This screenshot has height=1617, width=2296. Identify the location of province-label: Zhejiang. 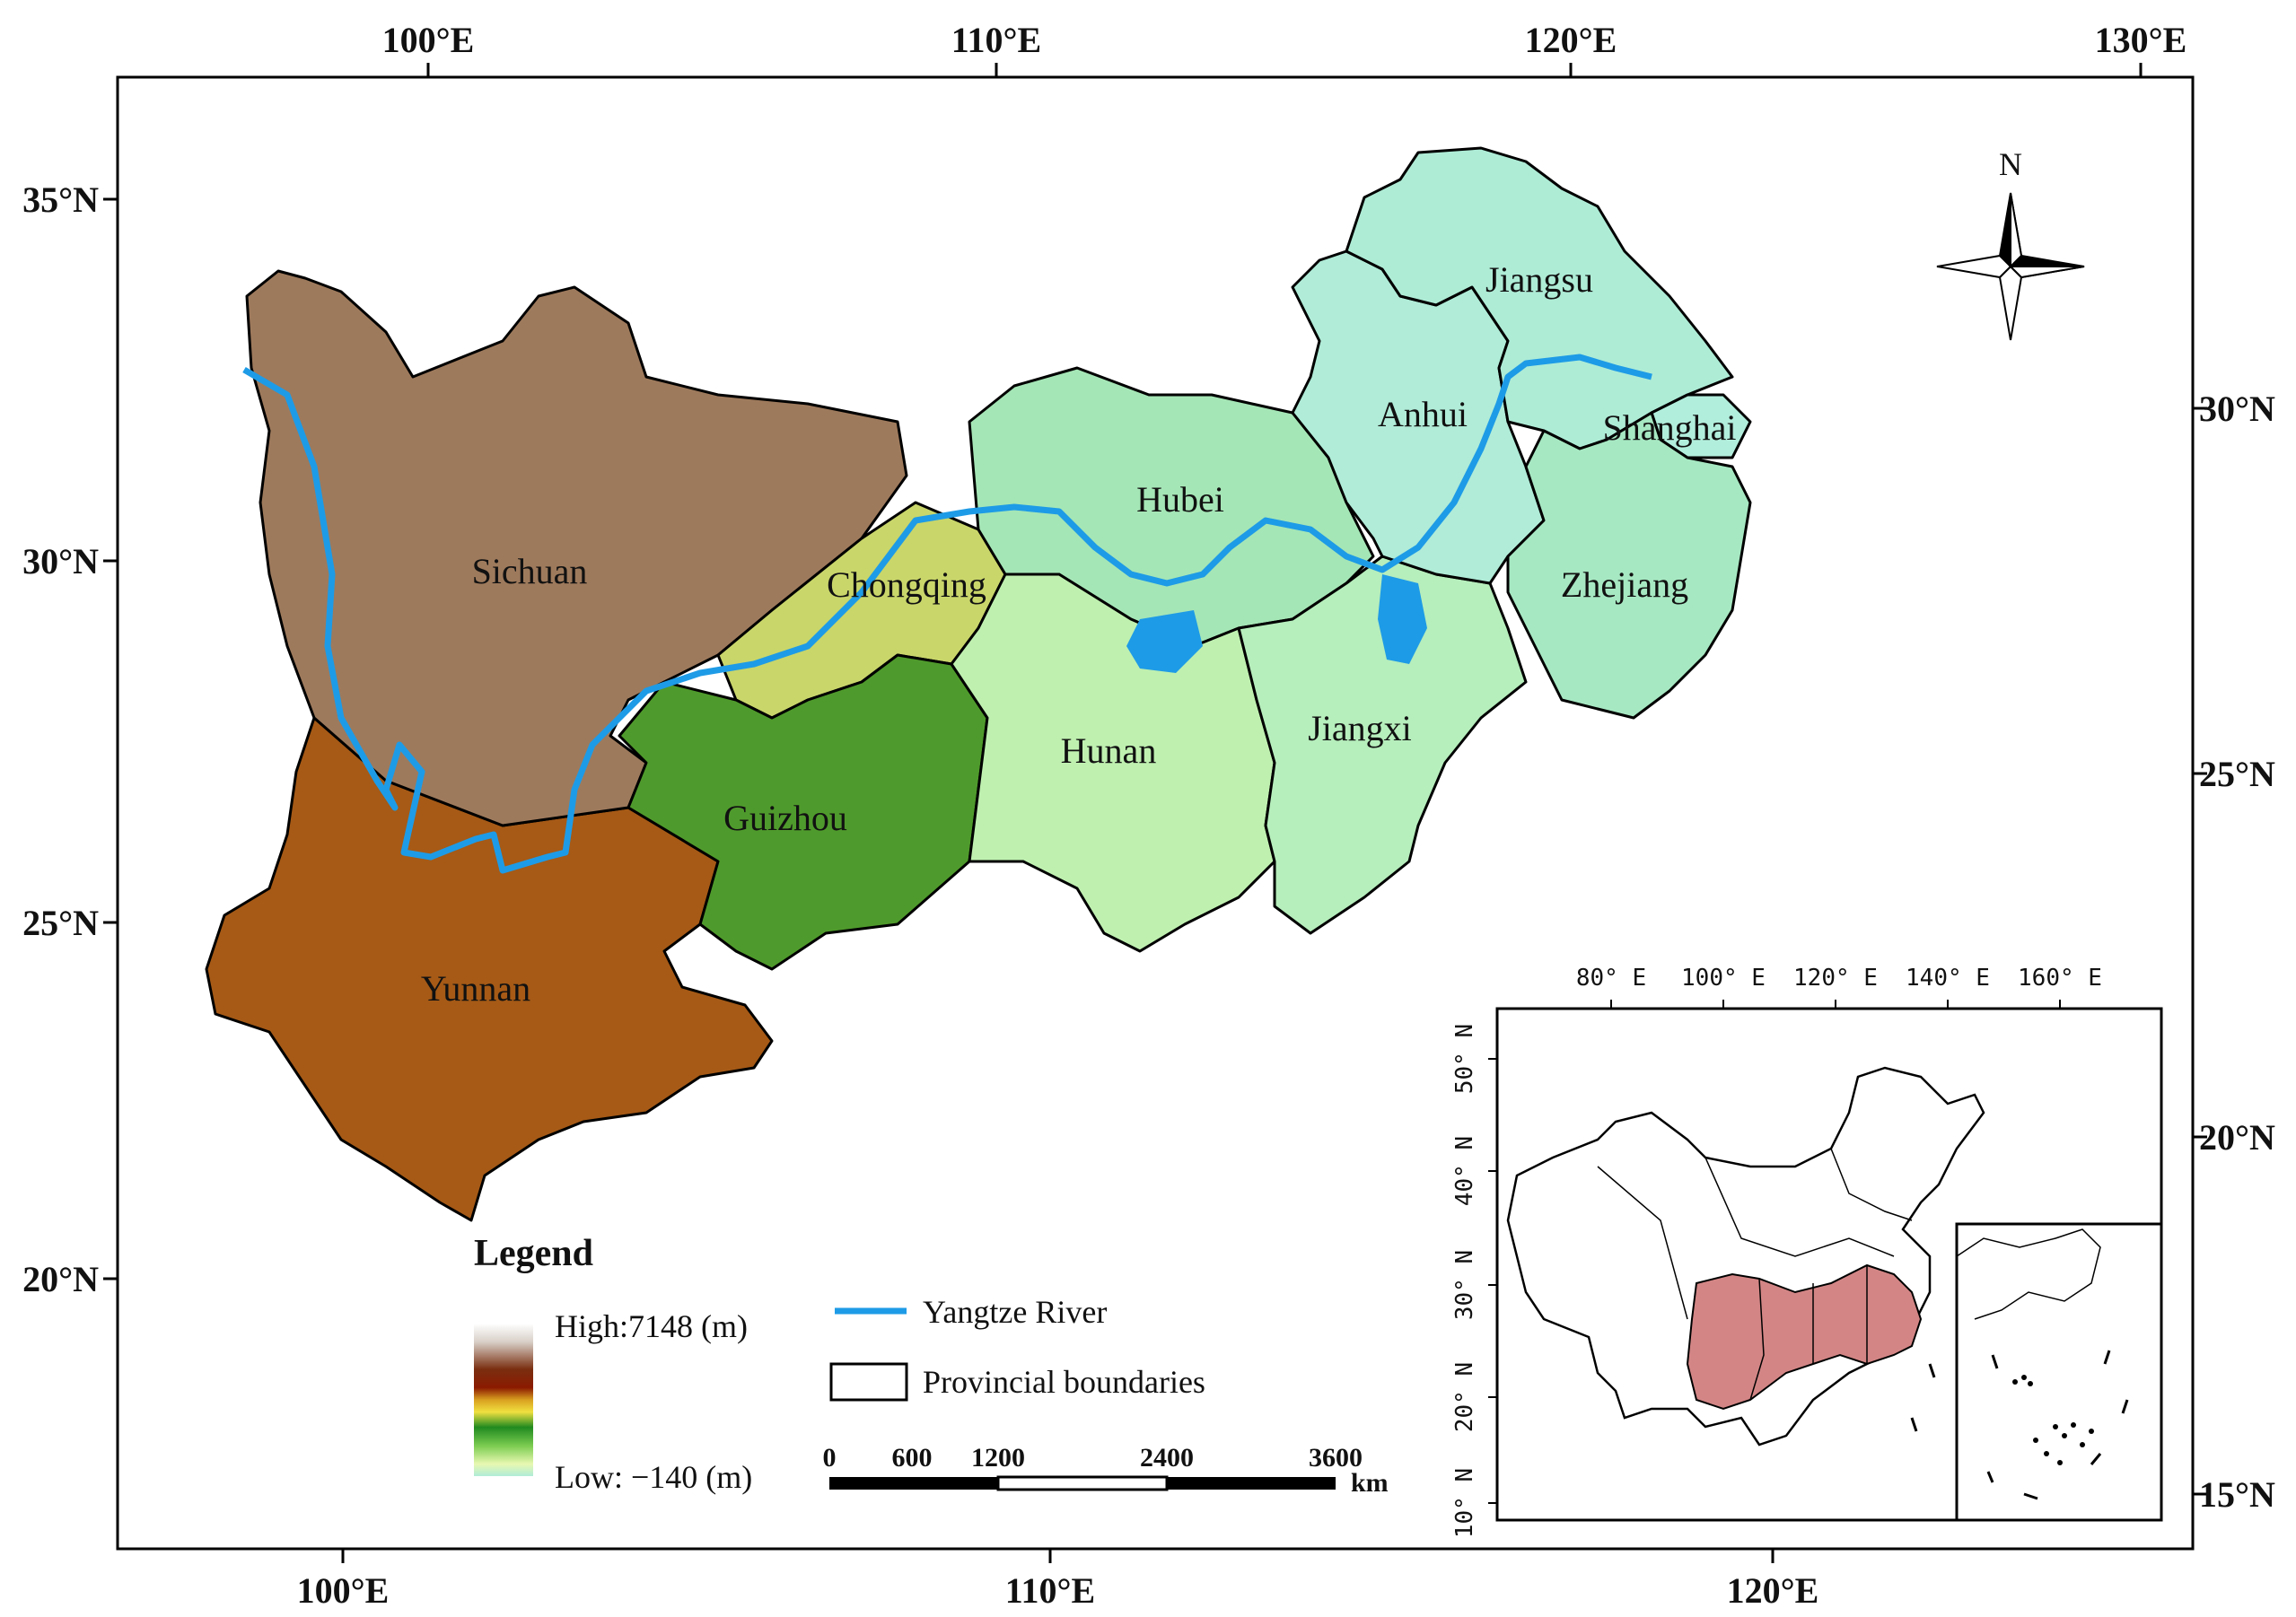
(1624, 584).